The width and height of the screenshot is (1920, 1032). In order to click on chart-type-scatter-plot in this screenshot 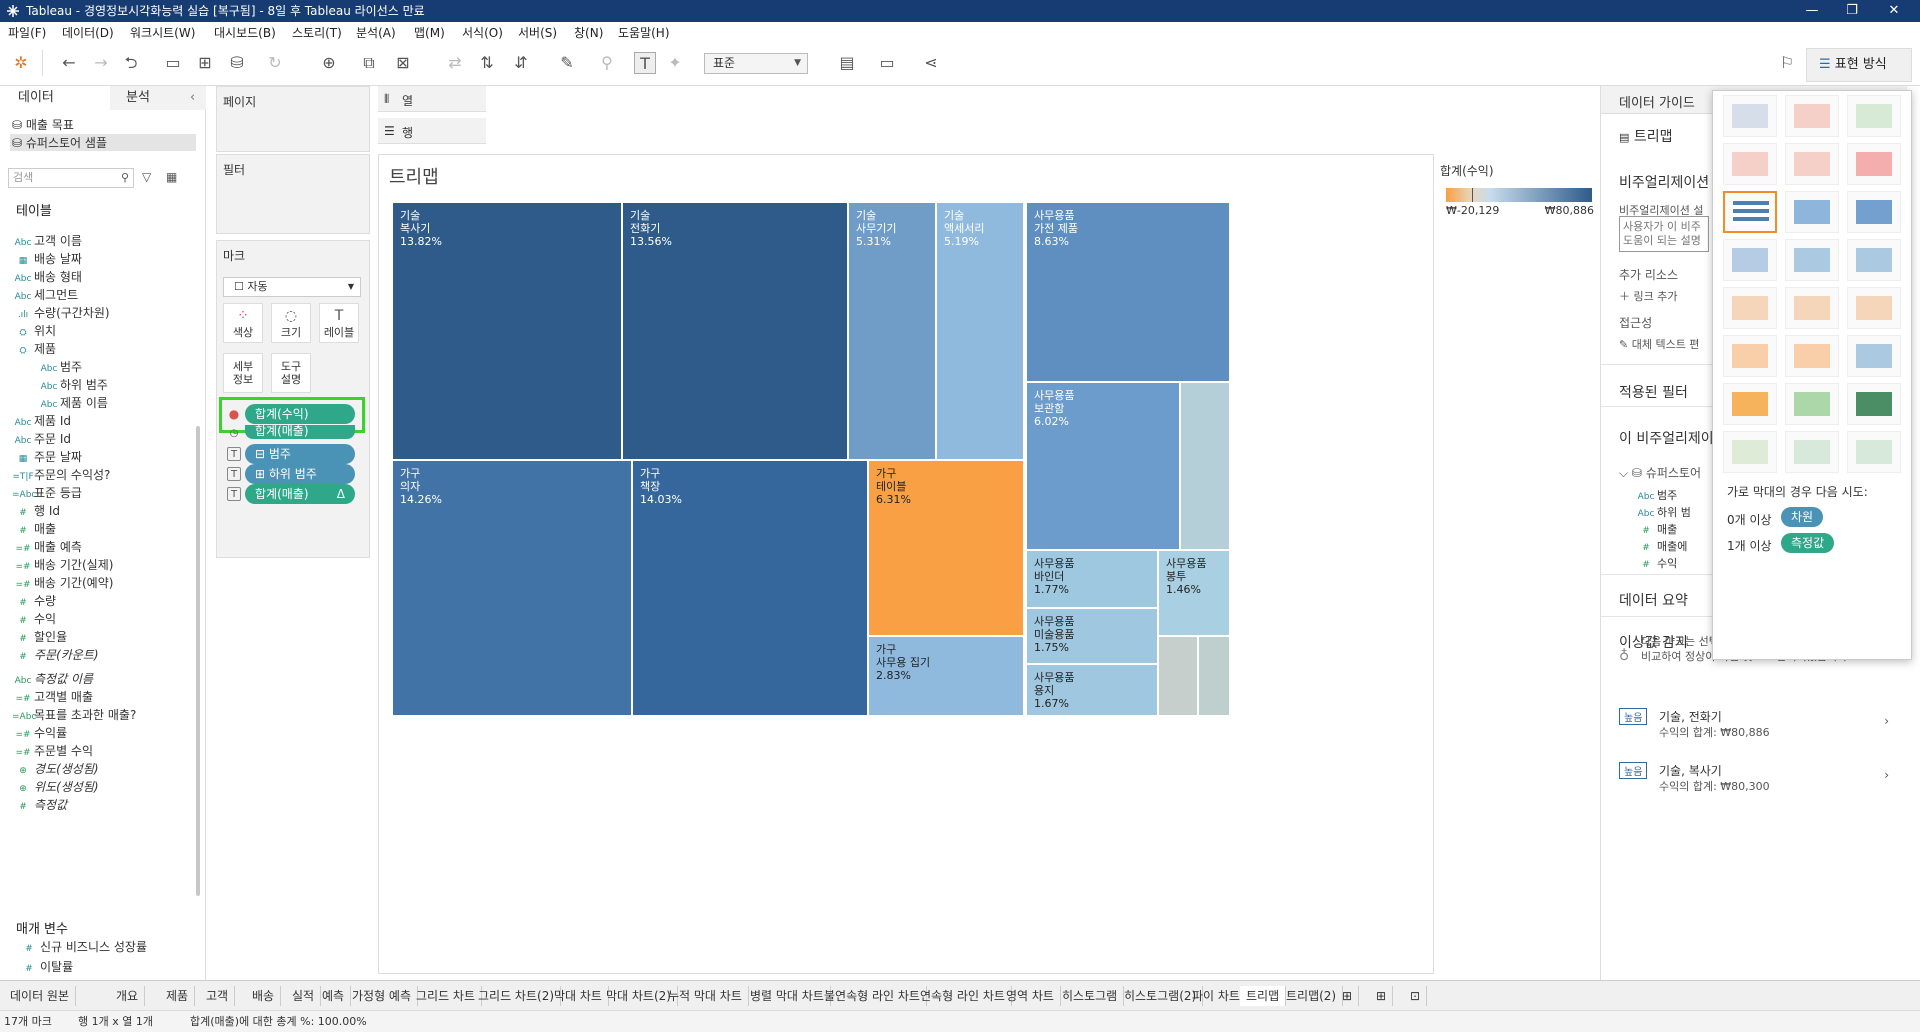, I will do `click(1750, 404)`.